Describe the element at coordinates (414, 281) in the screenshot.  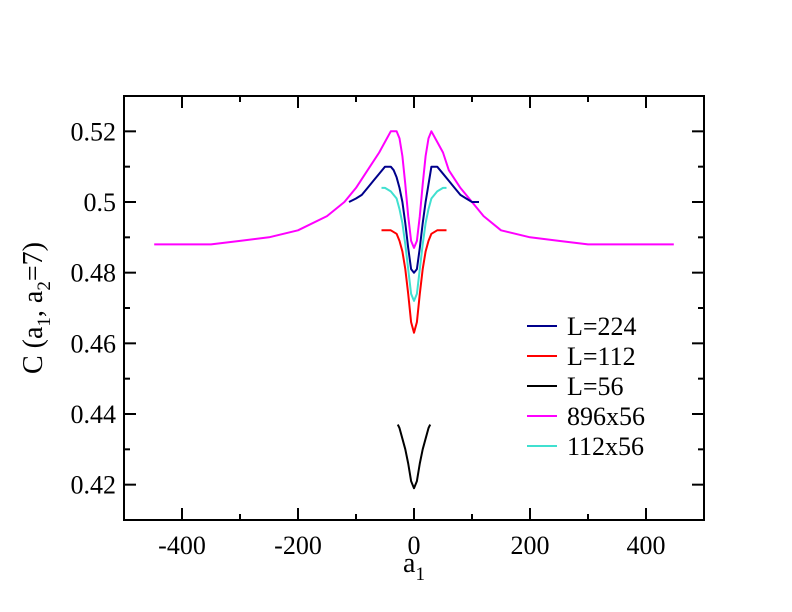
I see `series-line-L=112` at that location.